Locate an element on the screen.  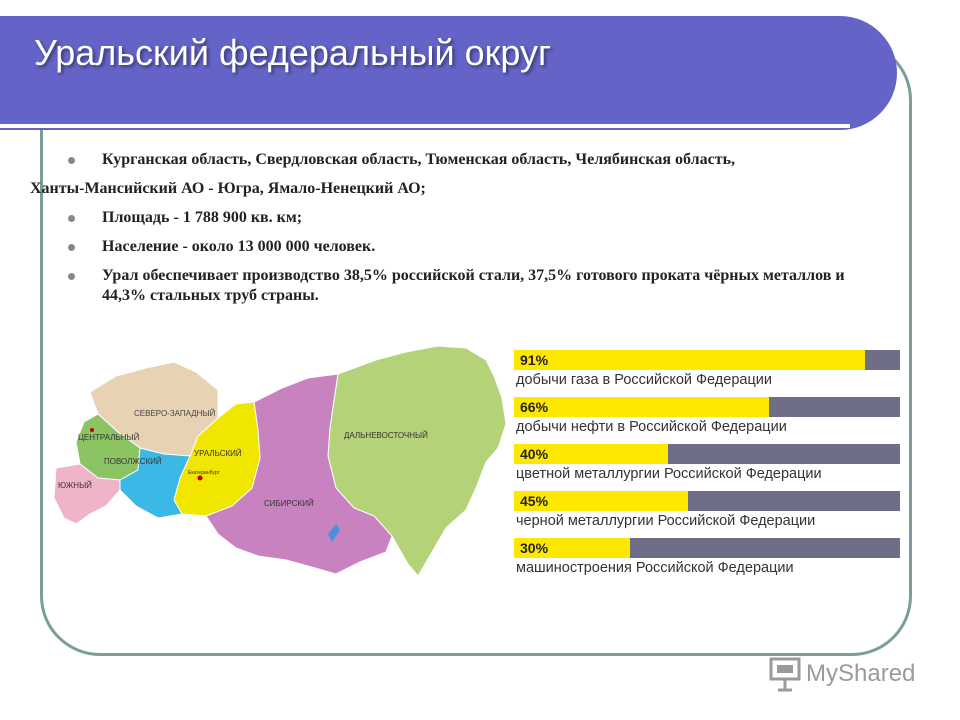
bullet-item-area: Площадь - 1 788 900 кв. км; is located at coordinates (486, 218).